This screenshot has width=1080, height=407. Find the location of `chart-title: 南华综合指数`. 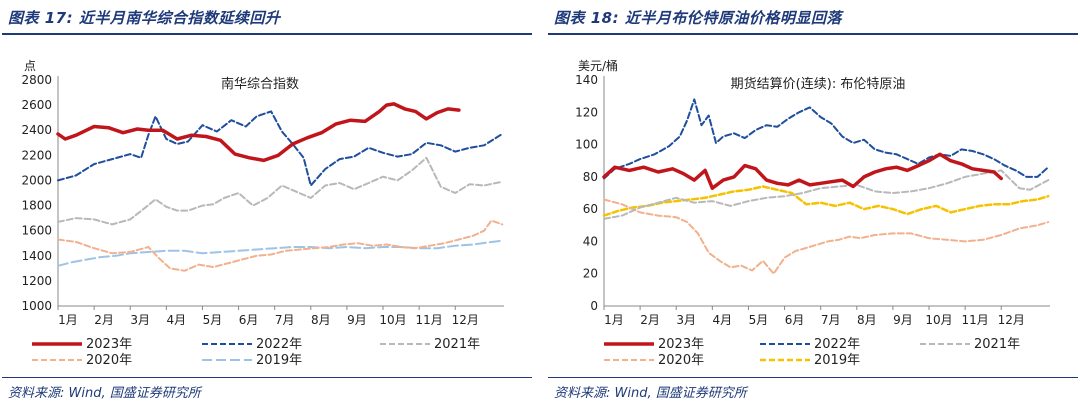

chart-title: 南华综合指数 is located at coordinates (260, 84).